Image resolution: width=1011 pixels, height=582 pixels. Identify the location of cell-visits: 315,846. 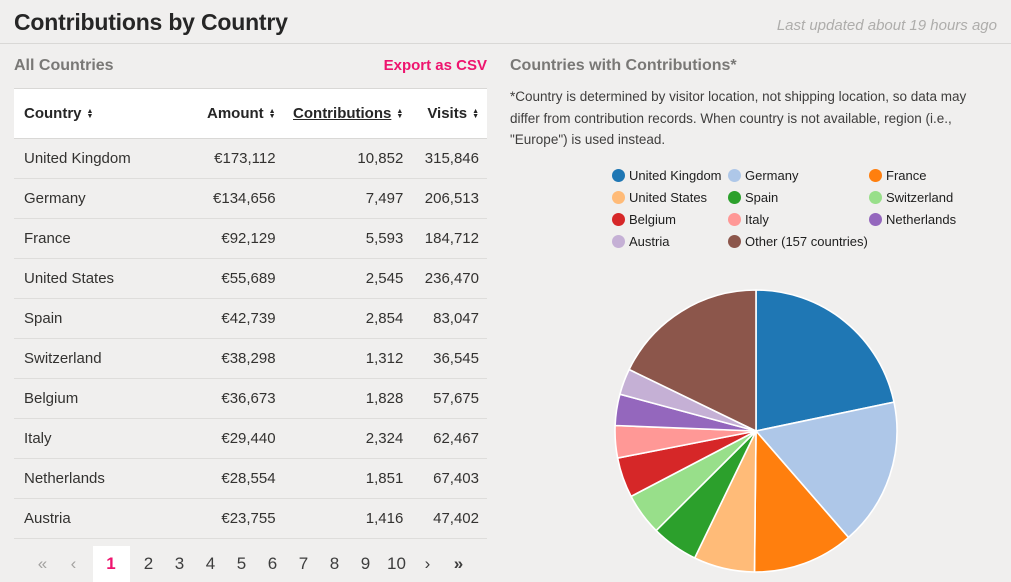
(449, 158).